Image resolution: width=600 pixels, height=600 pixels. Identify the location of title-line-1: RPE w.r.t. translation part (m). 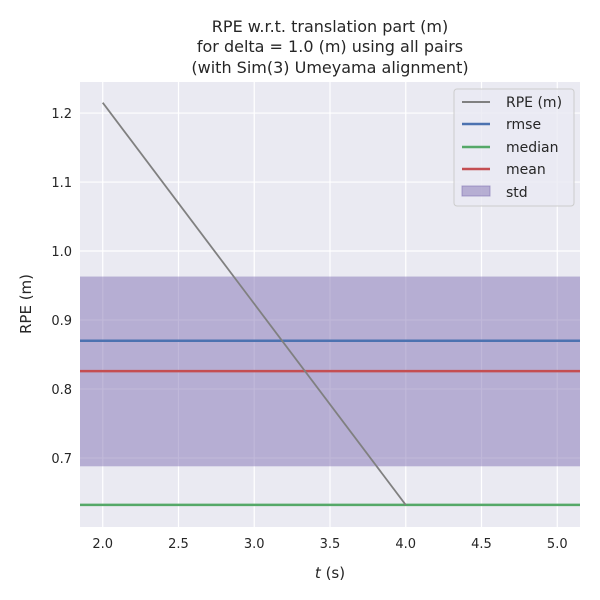
(330, 26).